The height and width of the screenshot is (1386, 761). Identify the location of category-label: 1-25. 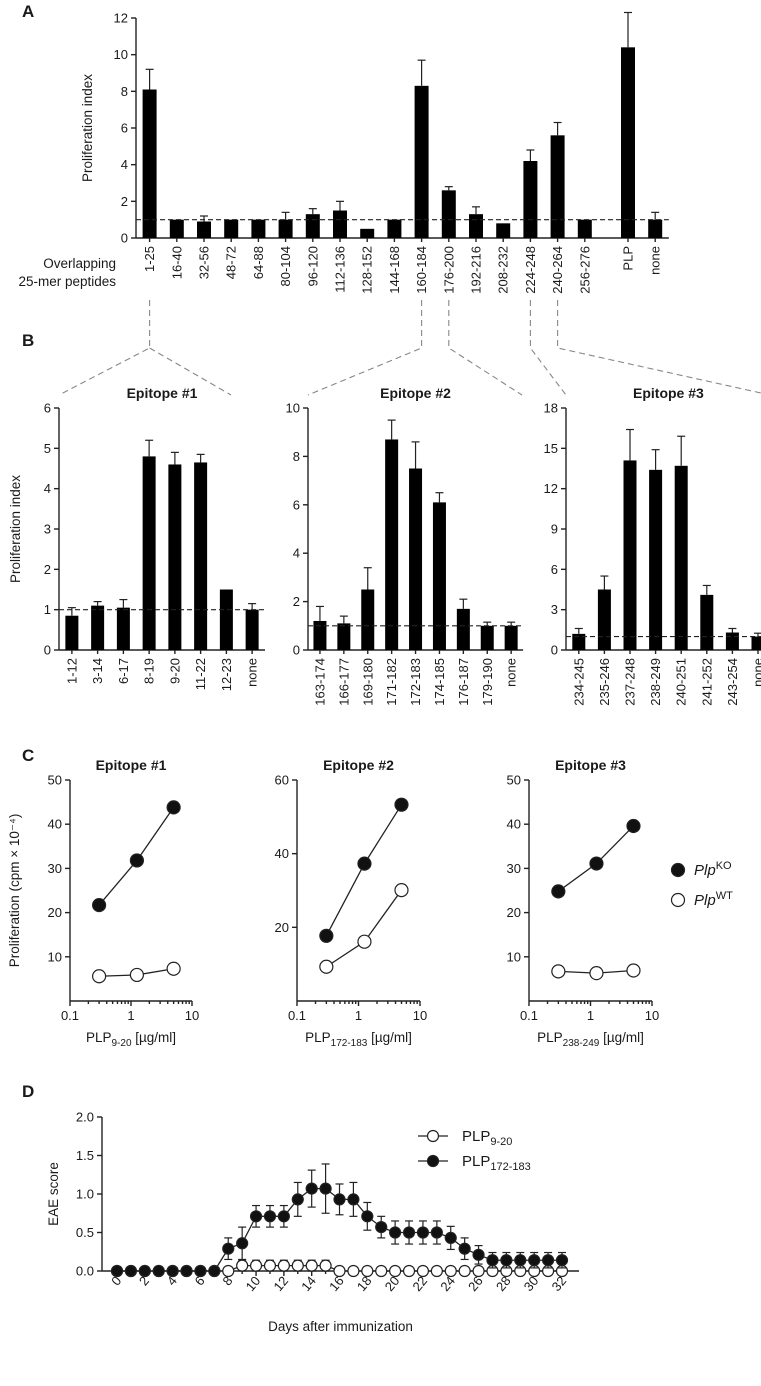
(149, 259).